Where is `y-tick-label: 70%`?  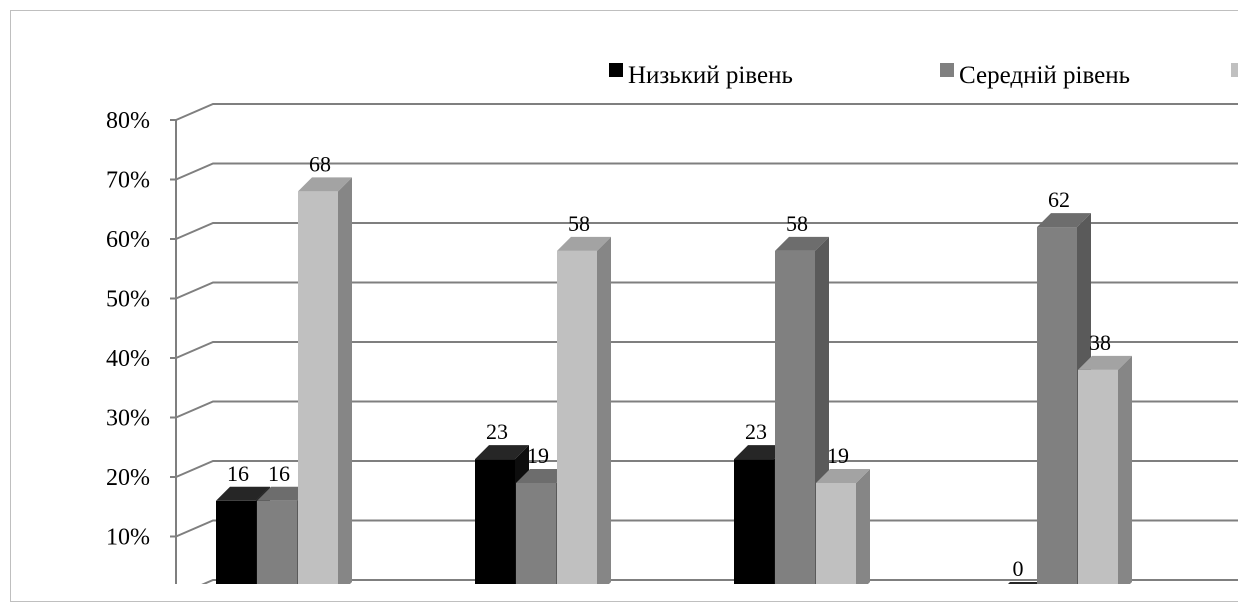 y-tick-label: 70% is located at coordinates (128, 181).